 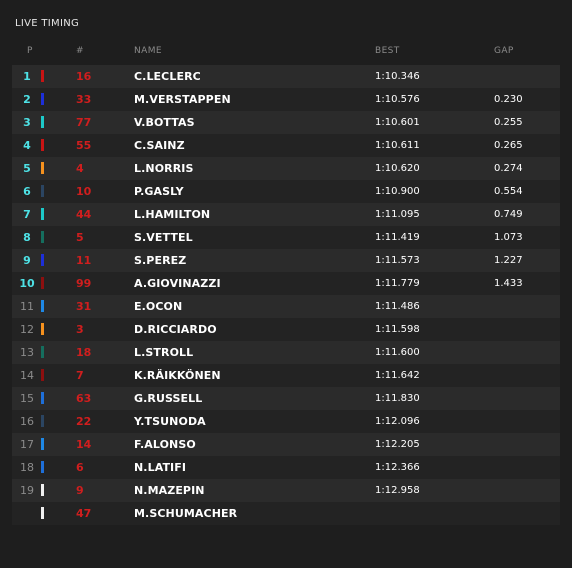 What do you see at coordinates (84, 260) in the screenshot?
I see `car-number-cell: 11` at bounding box center [84, 260].